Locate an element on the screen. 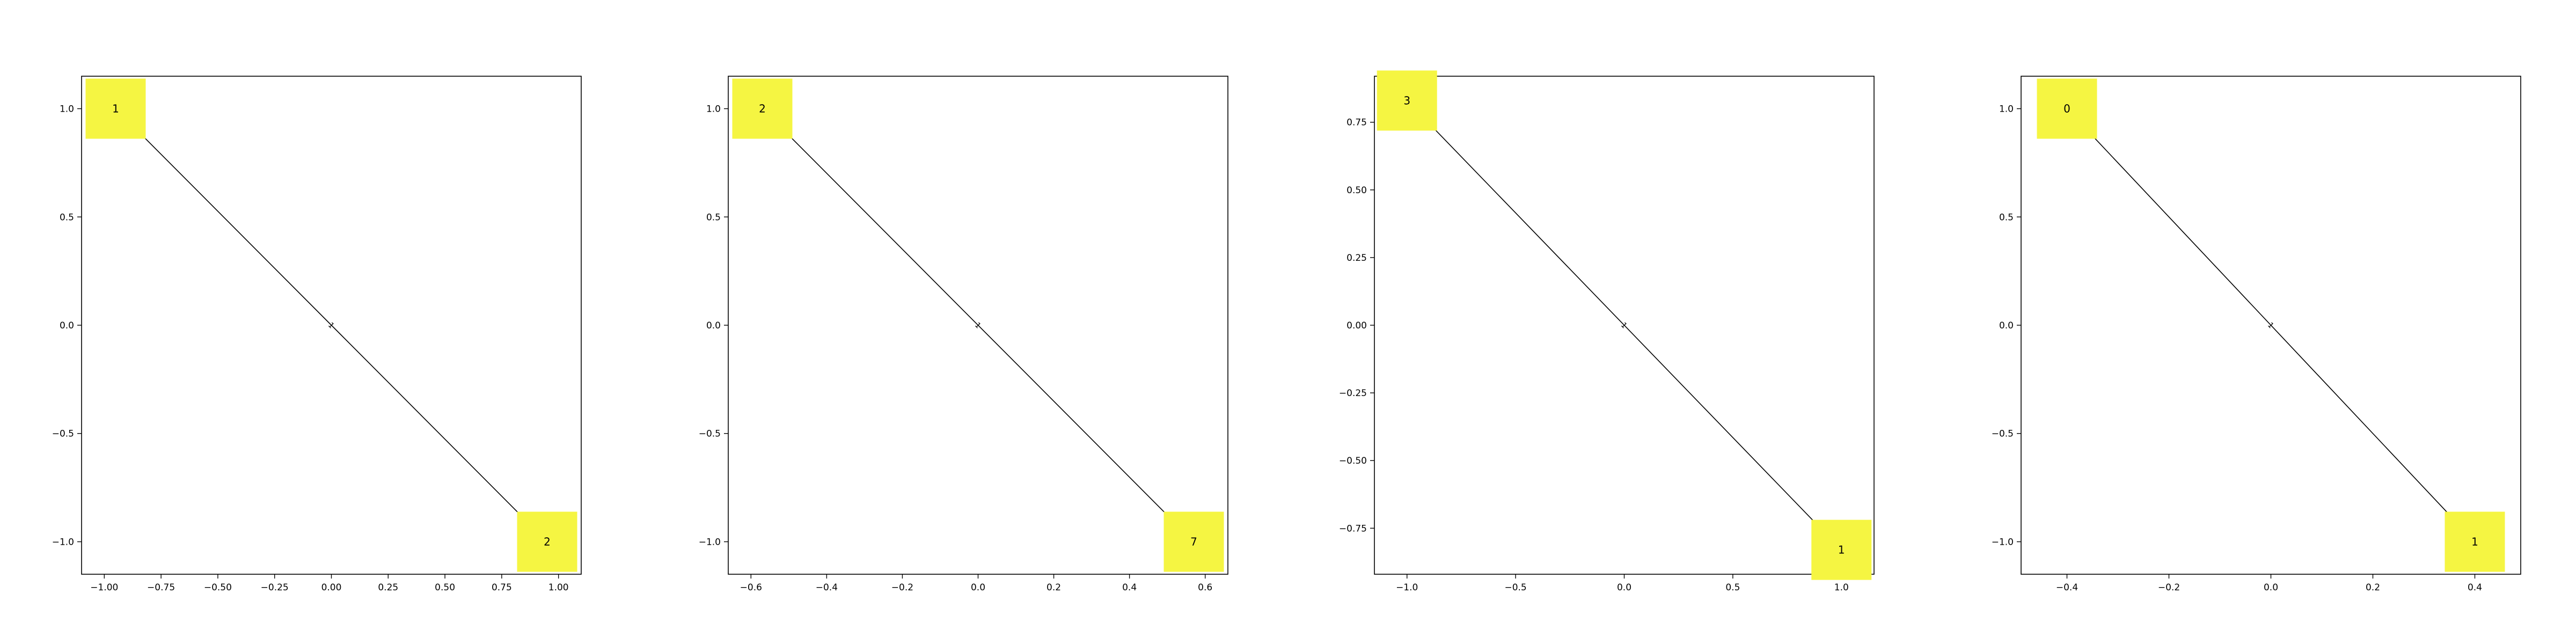 This screenshot has width=2576, height=644. x-tick-label: 1.00 is located at coordinates (558, 587).